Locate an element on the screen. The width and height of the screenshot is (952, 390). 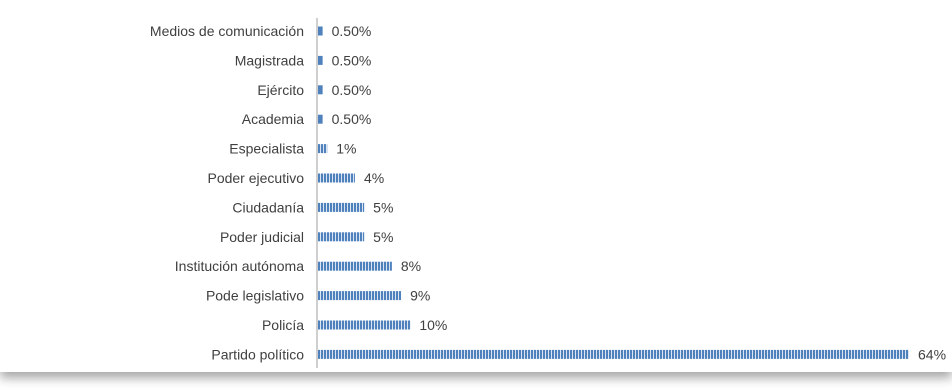
value-label: 10% is located at coordinates (433, 325).